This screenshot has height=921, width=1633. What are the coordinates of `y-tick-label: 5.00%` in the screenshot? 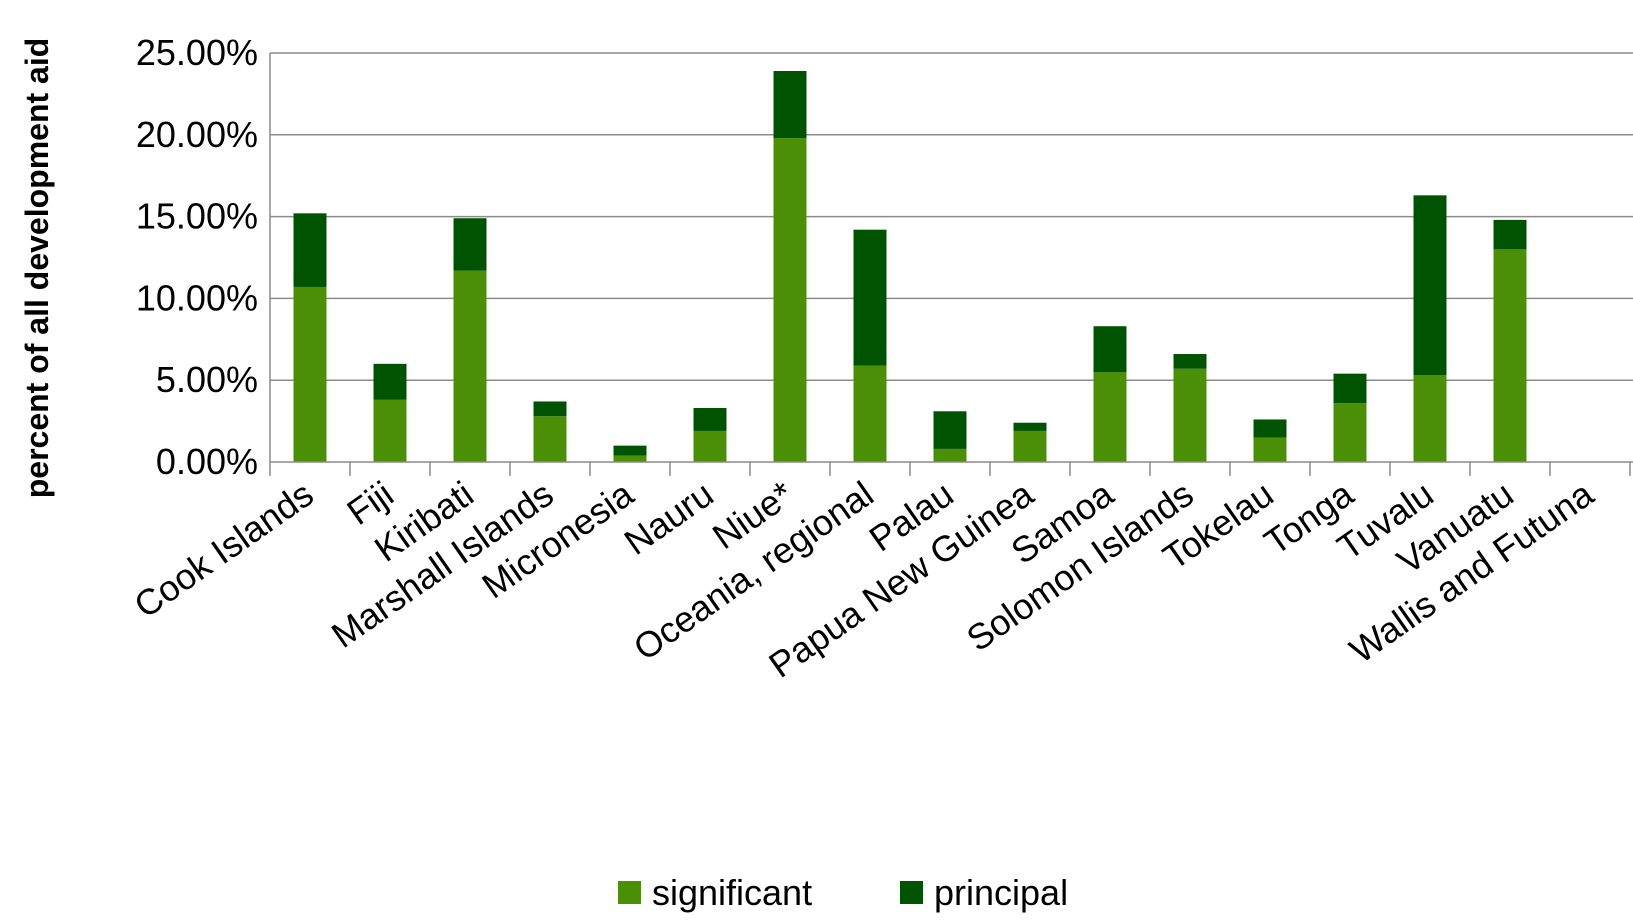 It's located at (207, 379).